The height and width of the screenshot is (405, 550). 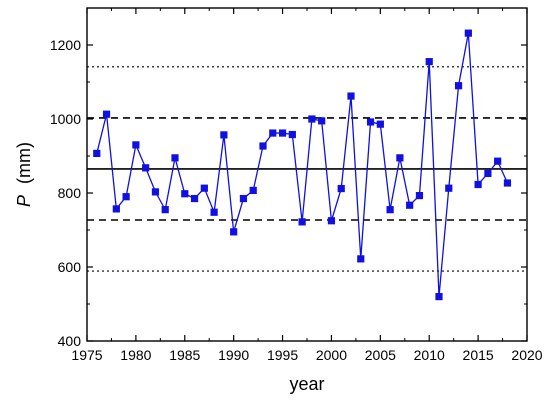 What do you see at coordinates (24, 163) in the screenshot?
I see `y-axis-unit: (mm)` at bounding box center [24, 163].